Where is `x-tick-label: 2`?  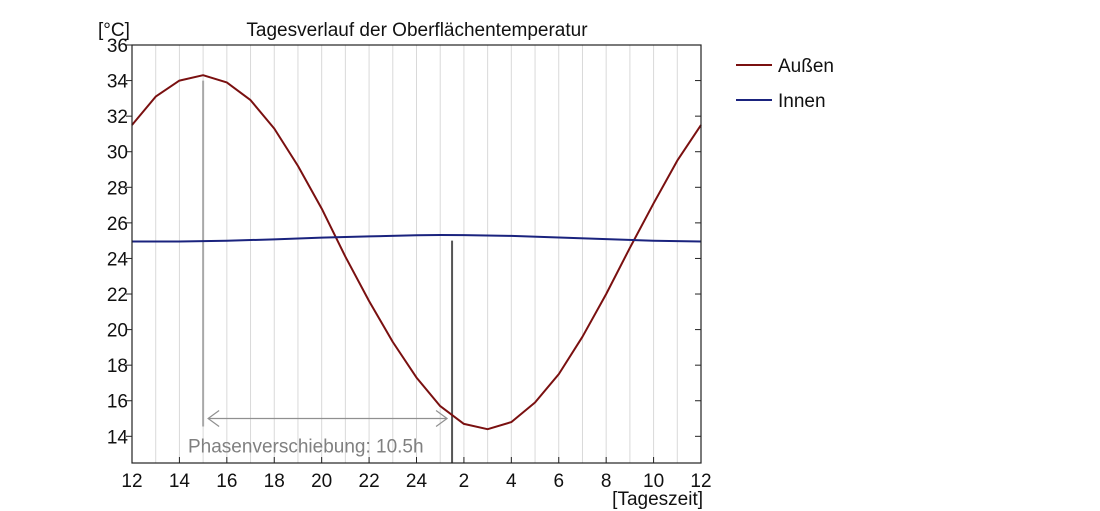 x-tick-label: 2 is located at coordinates (464, 481).